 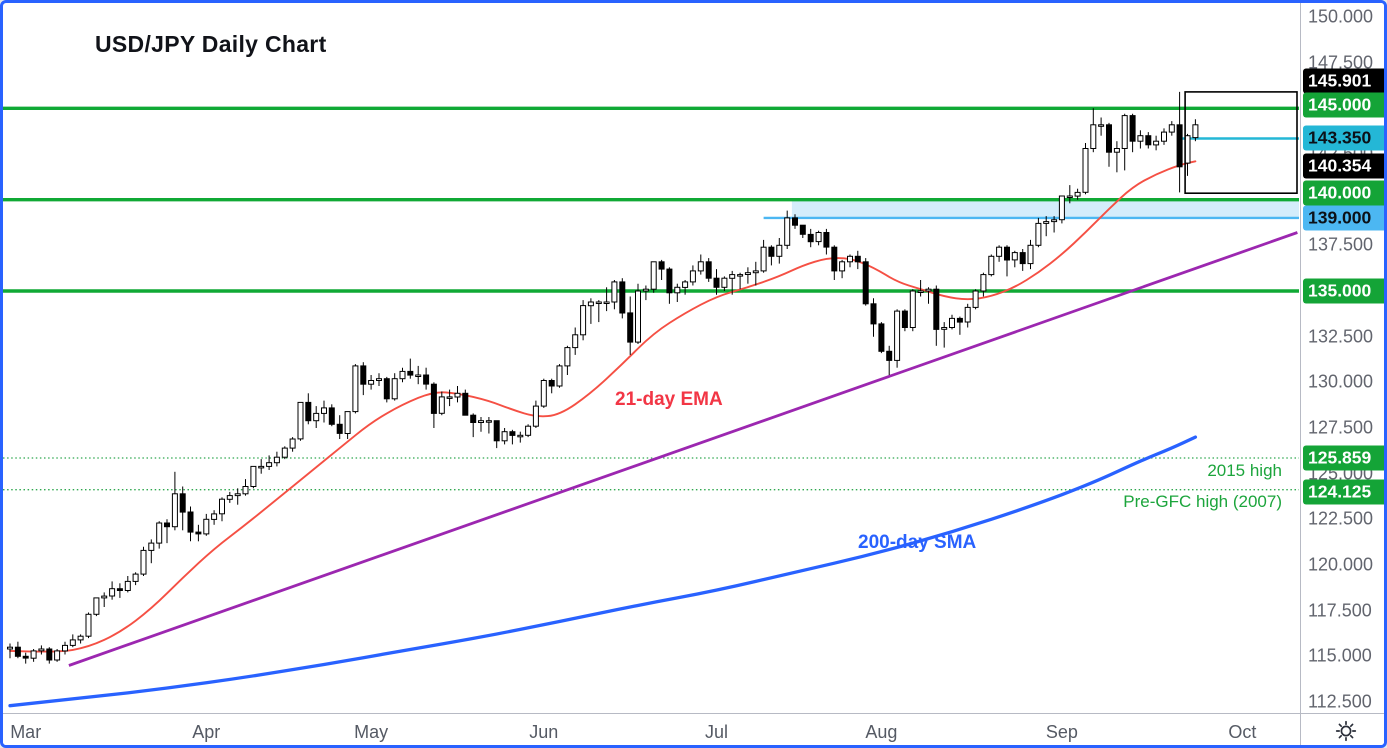 What do you see at coordinates (653, 275) in the screenshot?
I see `candle-body-Jun 21` at bounding box center [653, 275].